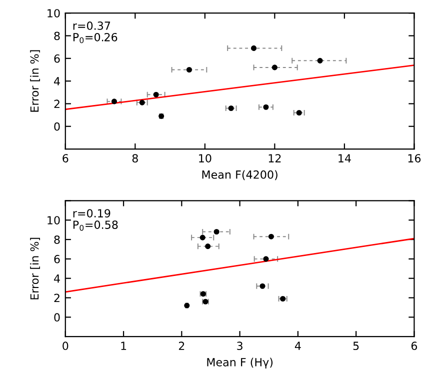 This screenshot has height=374, width=436. I want to click on x-tick-label: 14, so click(344, 158).